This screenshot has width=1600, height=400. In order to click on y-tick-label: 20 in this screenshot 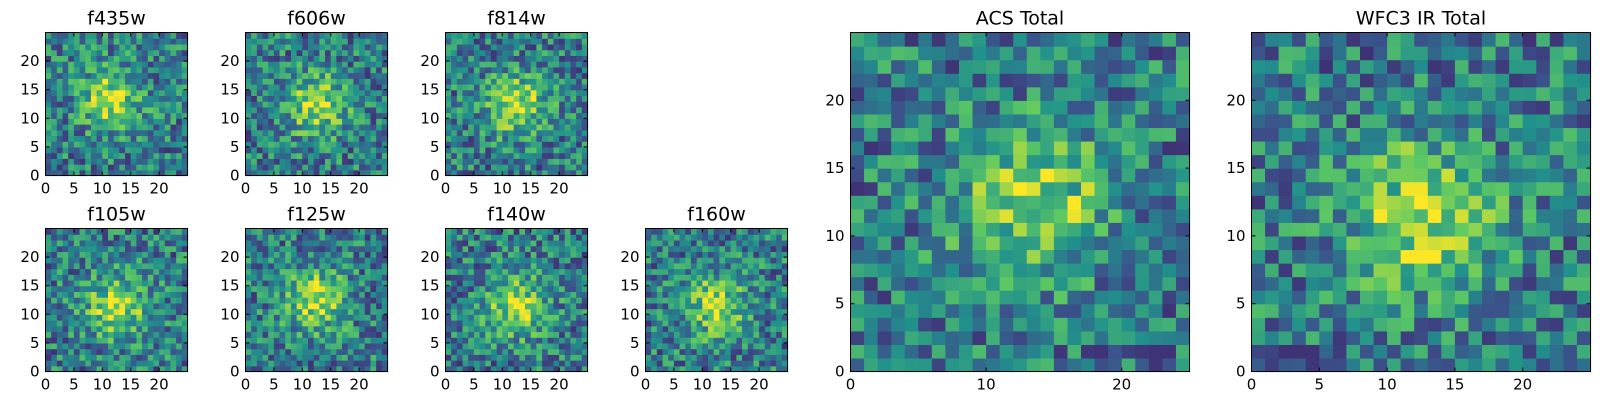, I will do `click(629, 257)`.